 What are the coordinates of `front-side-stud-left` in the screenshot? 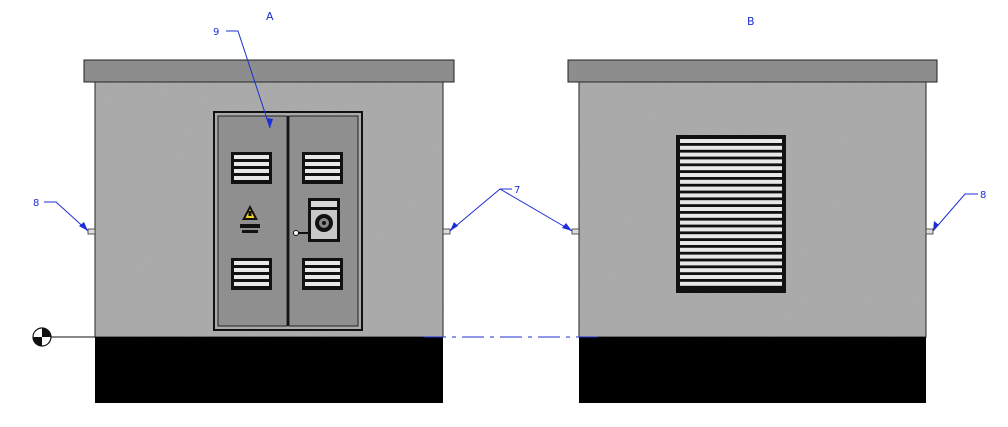 It's located at (91, 231).